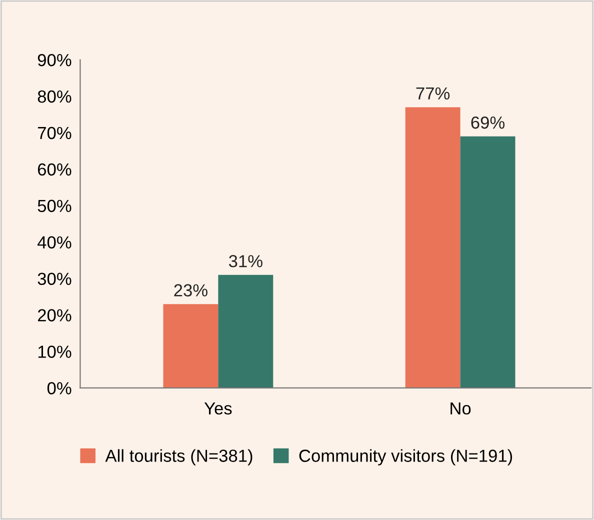 This screenshot has width=594, height=520. I want to click on y-tick-label: 90%, so click(55, 60).